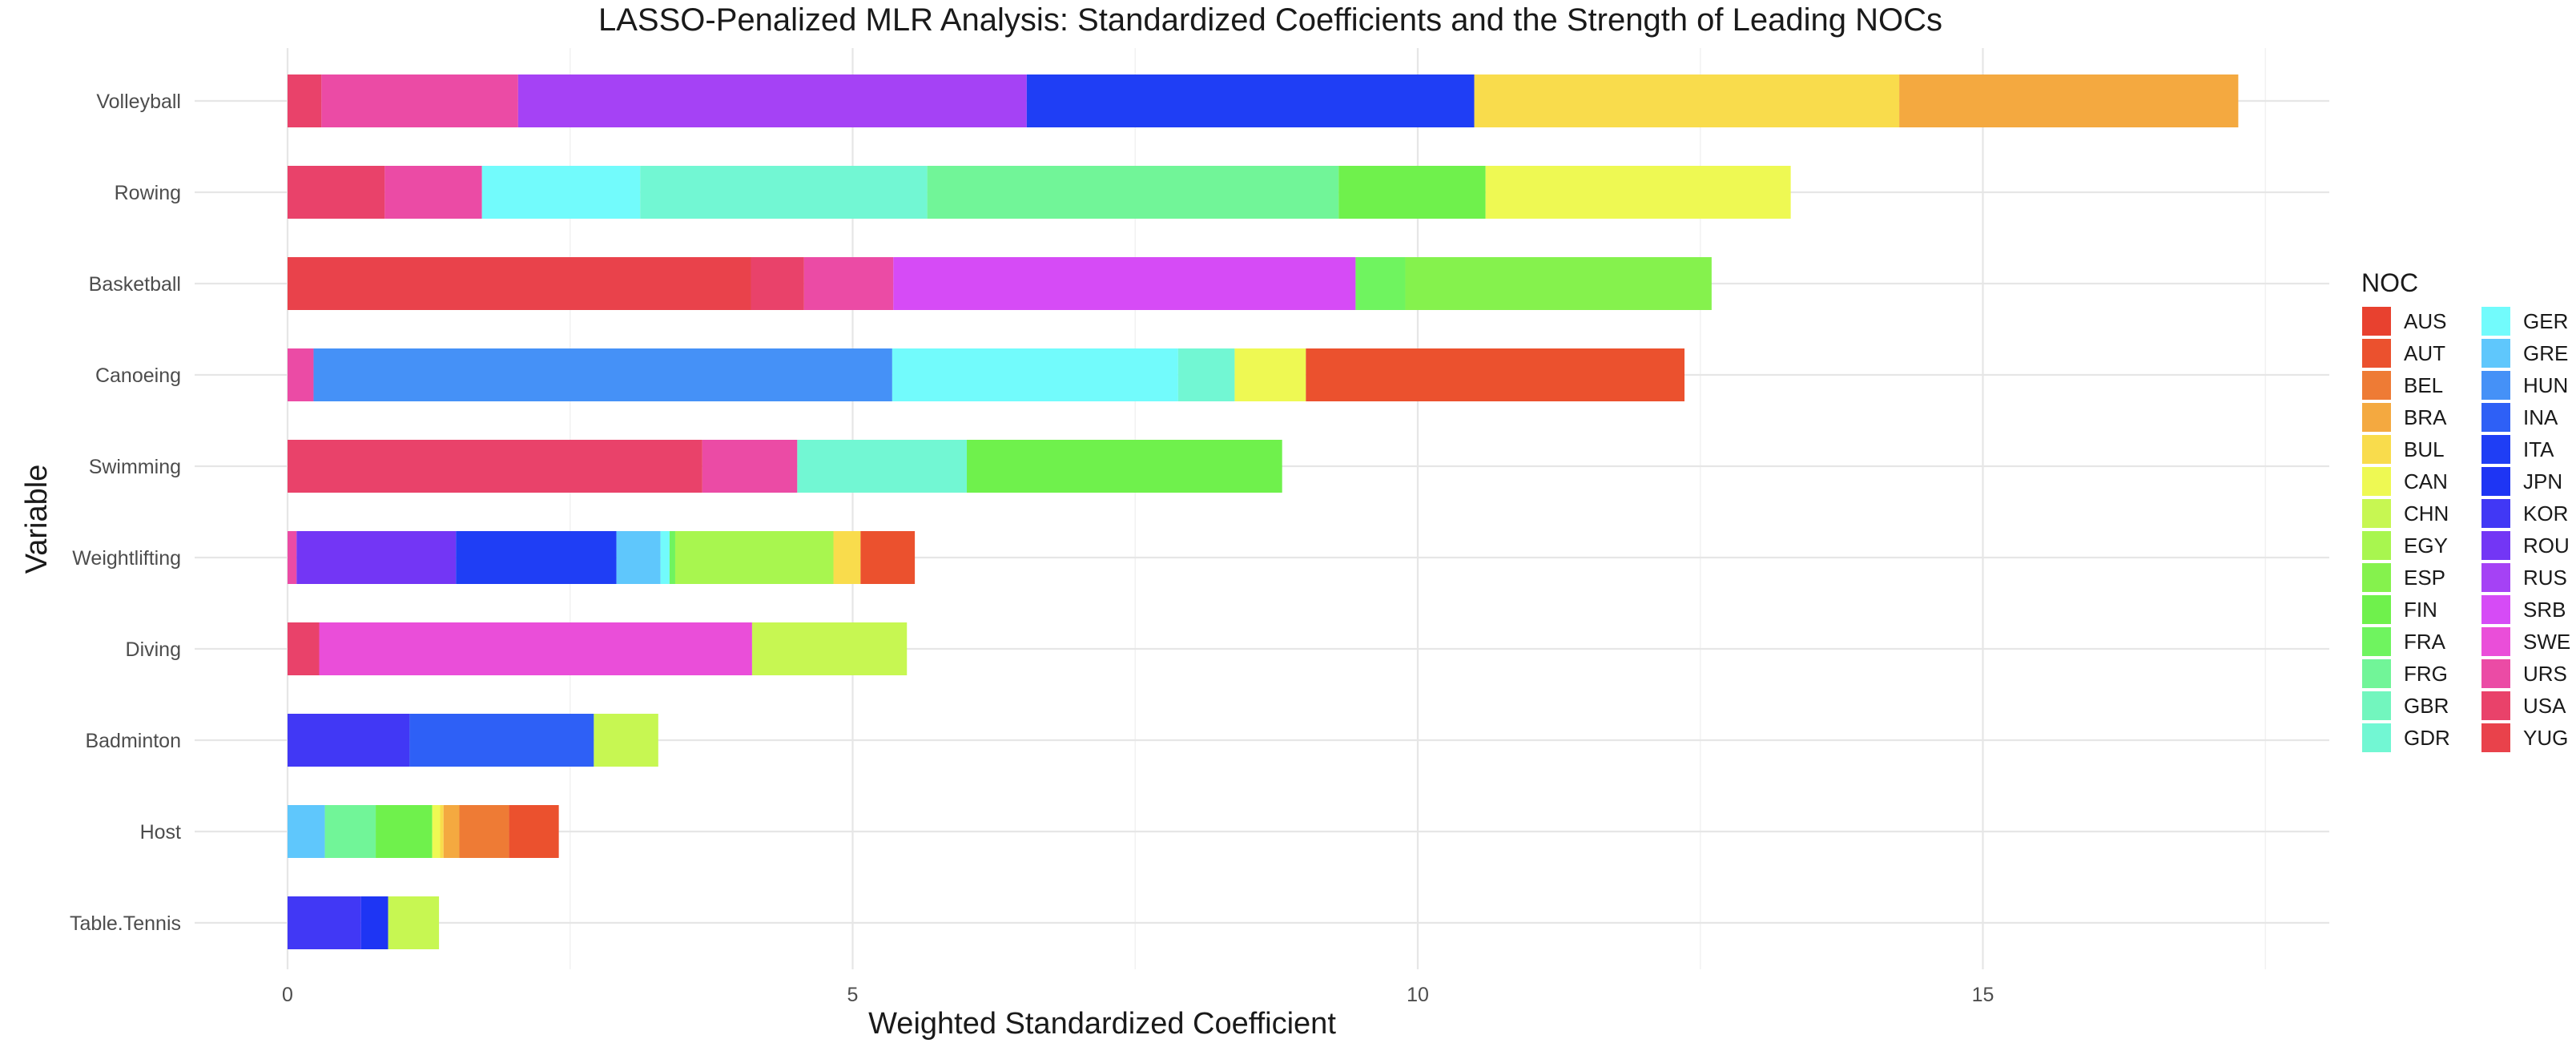 The width and height of the screenshot is (2576, 1047). What do you see at coordinates (2420, 610) in the screenshot?
I see `legend-label: FIN` at bounding box center [2420, 610].